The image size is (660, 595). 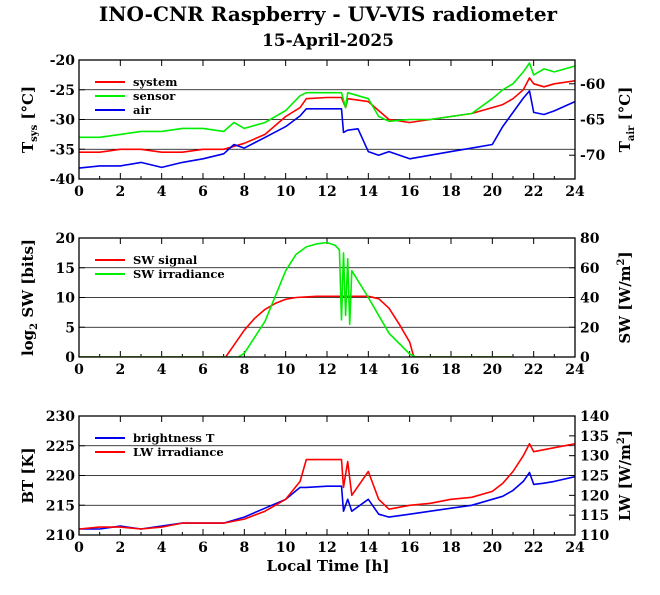 What do you see at coordinates (590, 299) in the screenshot?
I see `y2-tick-label: 40` at bounding box center [590, 299].